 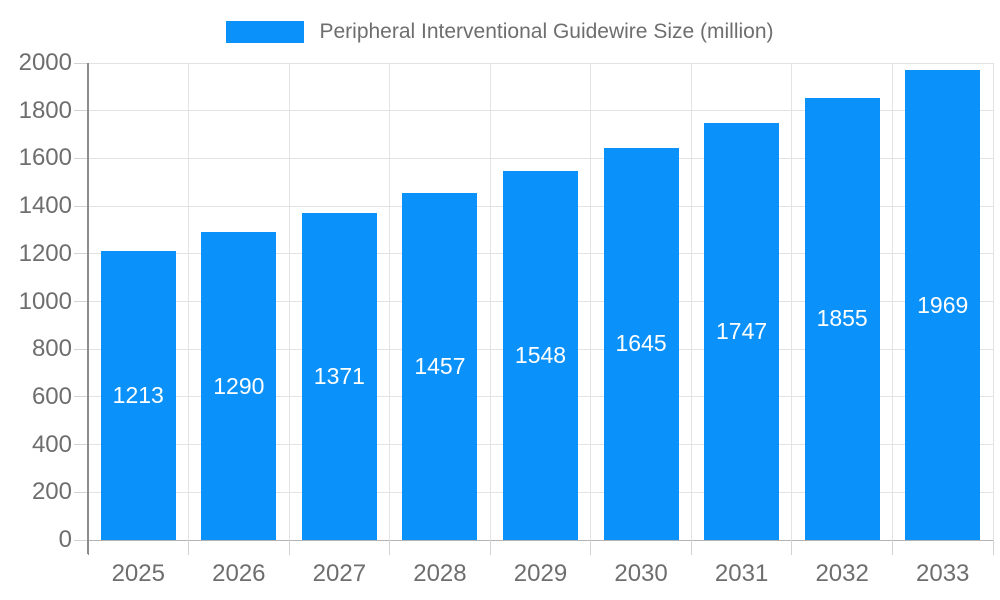 What do you see at coordinates (45, 301) in the screenshot?
I see `y-tick-label: 1000` at bounding box center [45, 301].